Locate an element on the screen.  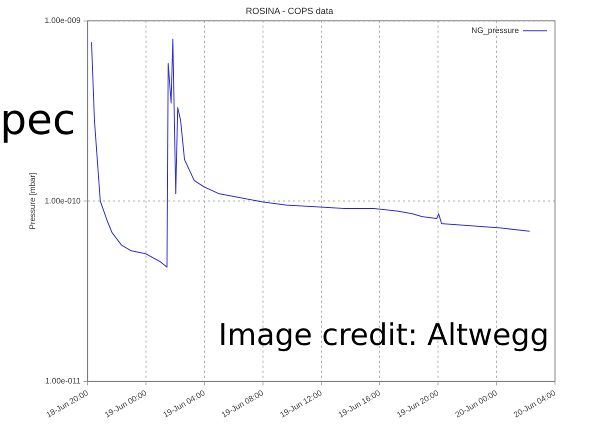
annotation: Image credit: Altwegg is located at coordinates (383, 335).